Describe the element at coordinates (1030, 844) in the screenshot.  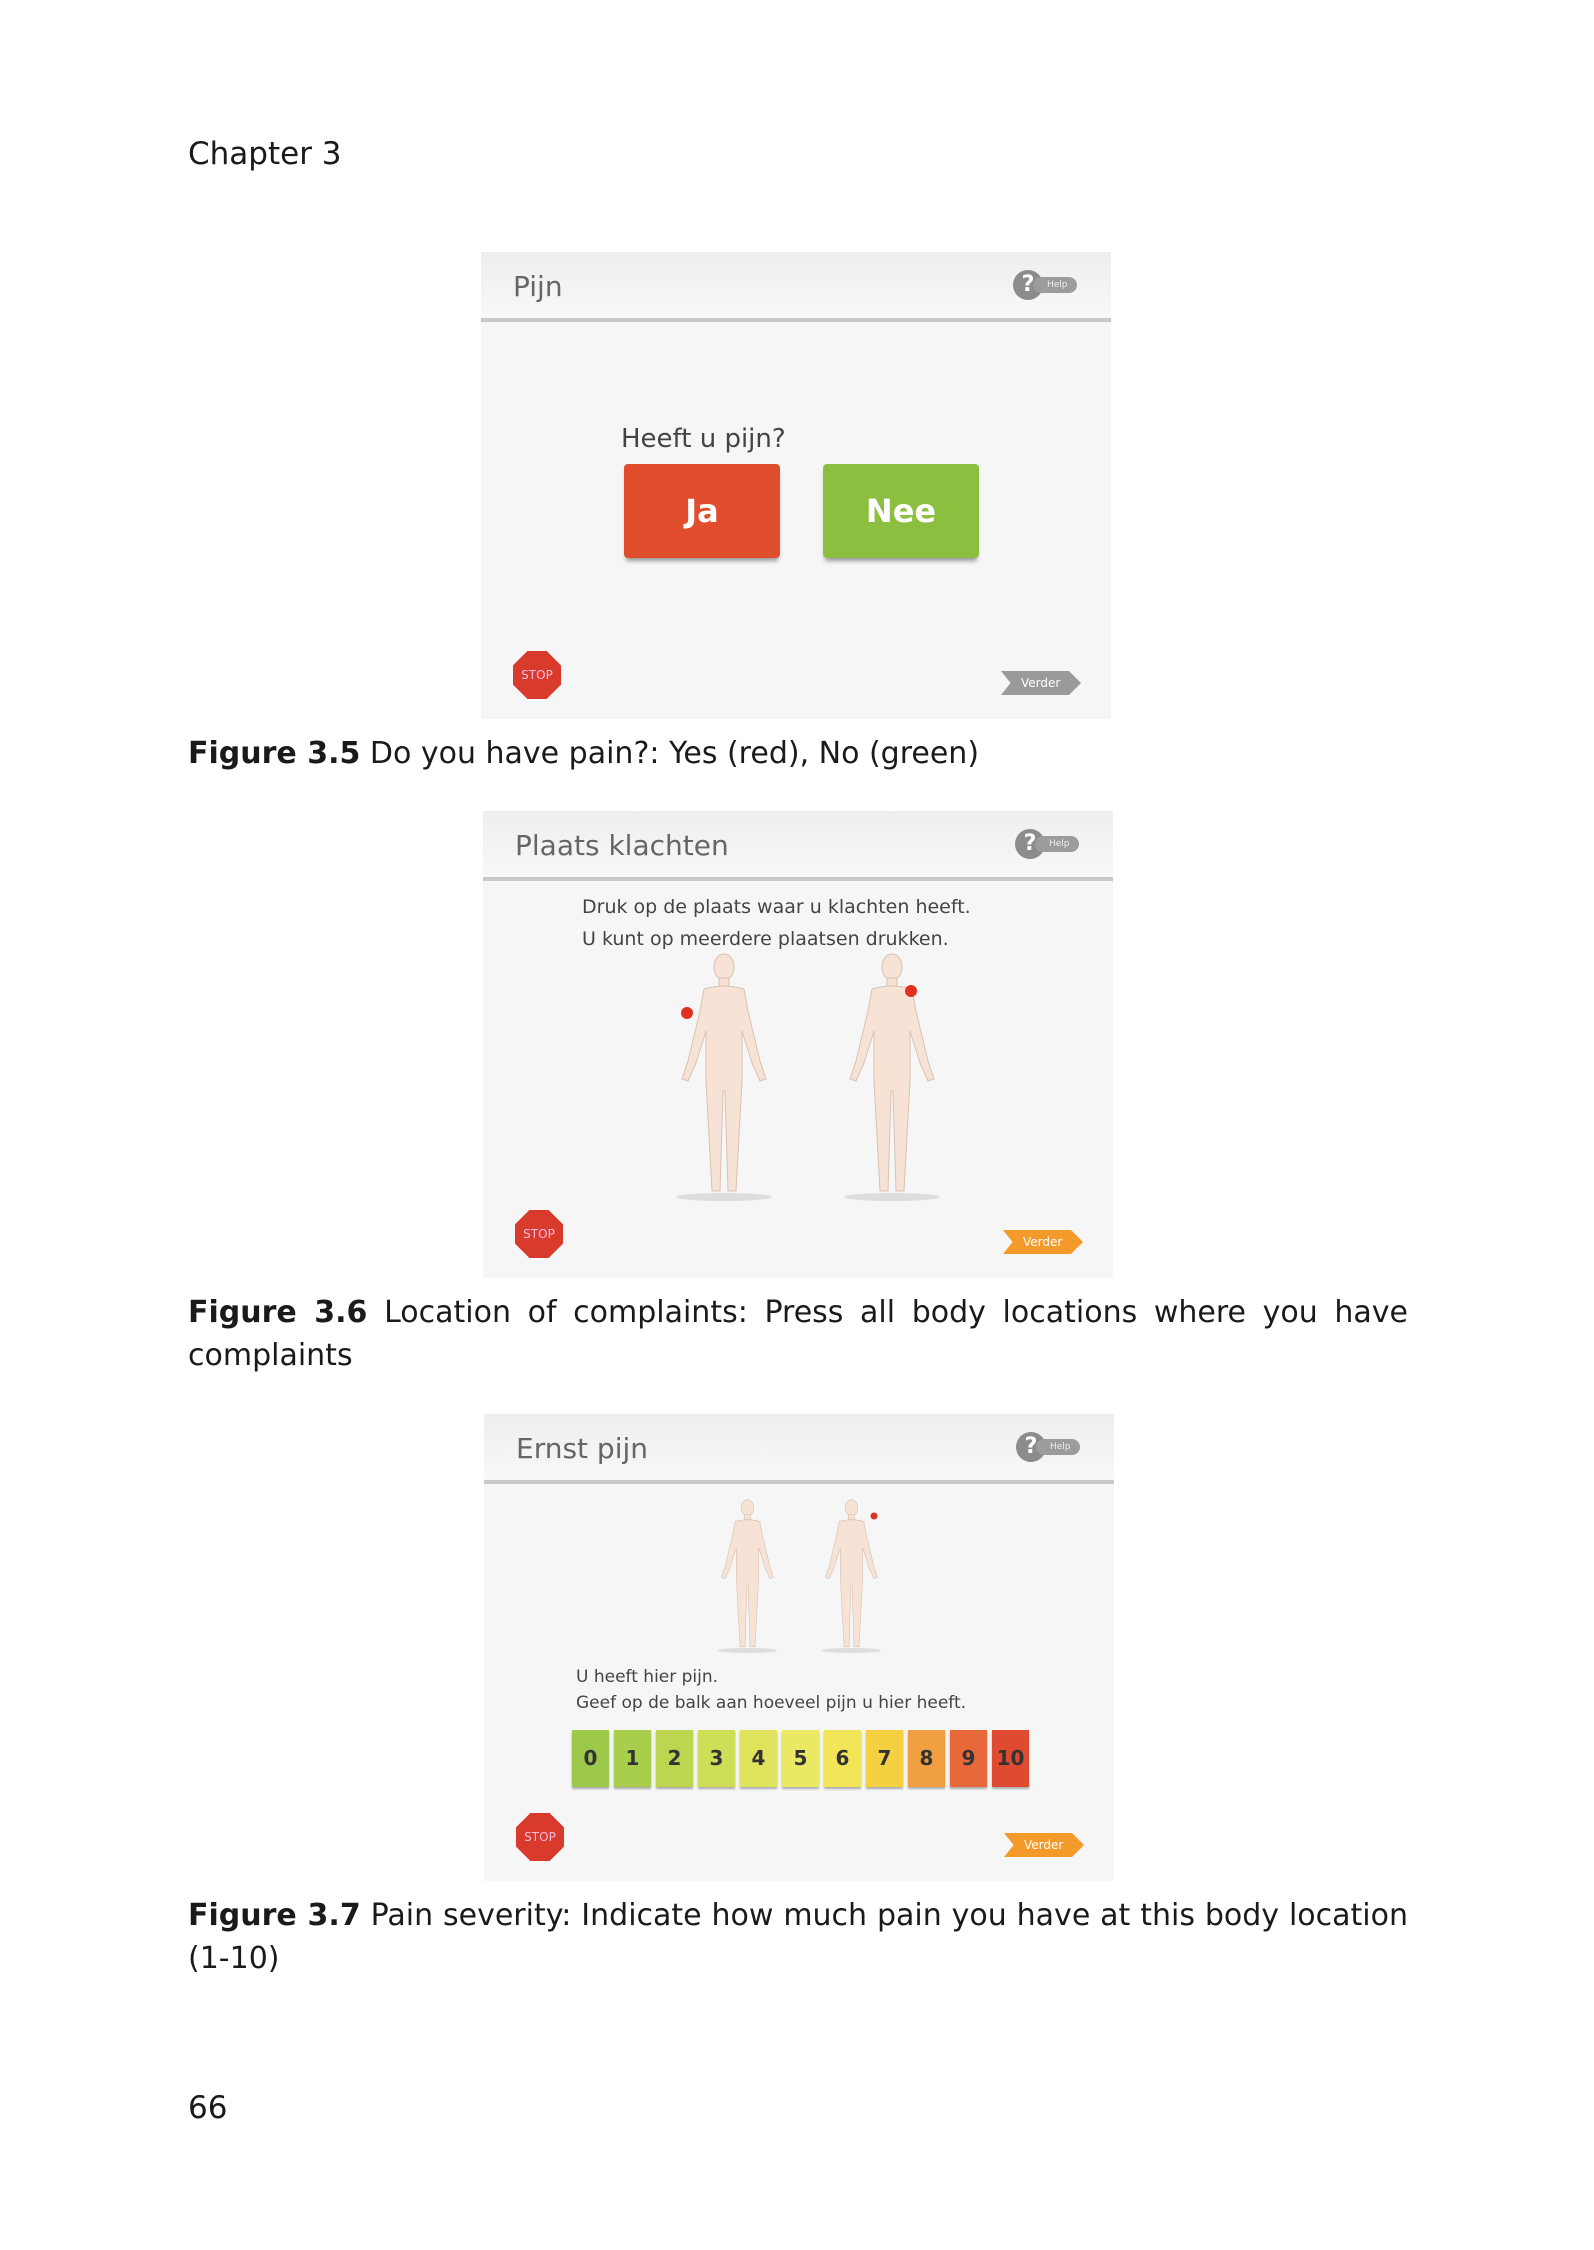
I see `question-icon: ?` at that location.